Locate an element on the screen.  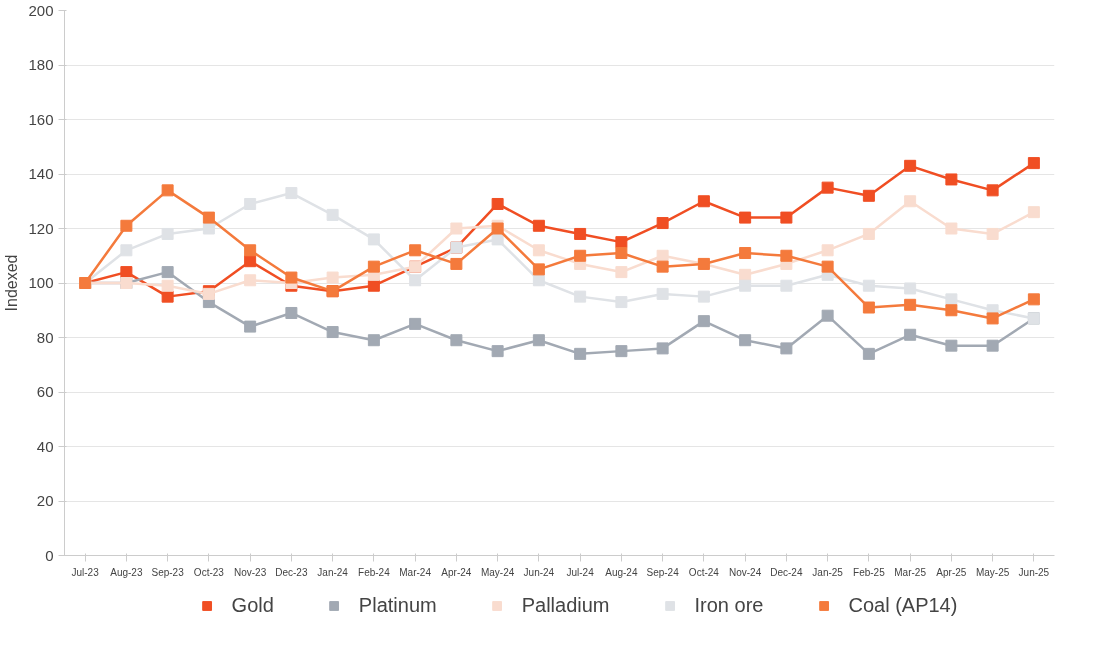
x-tick-label: Apr-25 is located at coordinates (951, 572).